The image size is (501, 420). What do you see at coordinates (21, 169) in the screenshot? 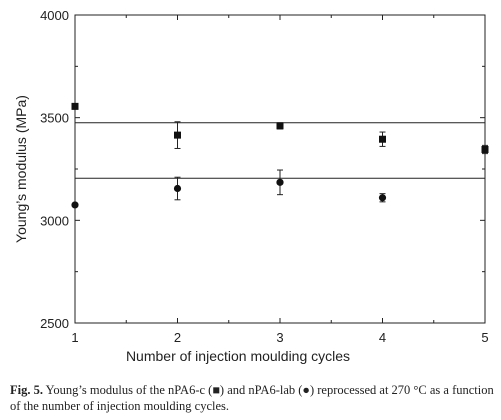
I see `y-axis-title: Young’s modulus (MPa)` at bounding box center [21, 169].